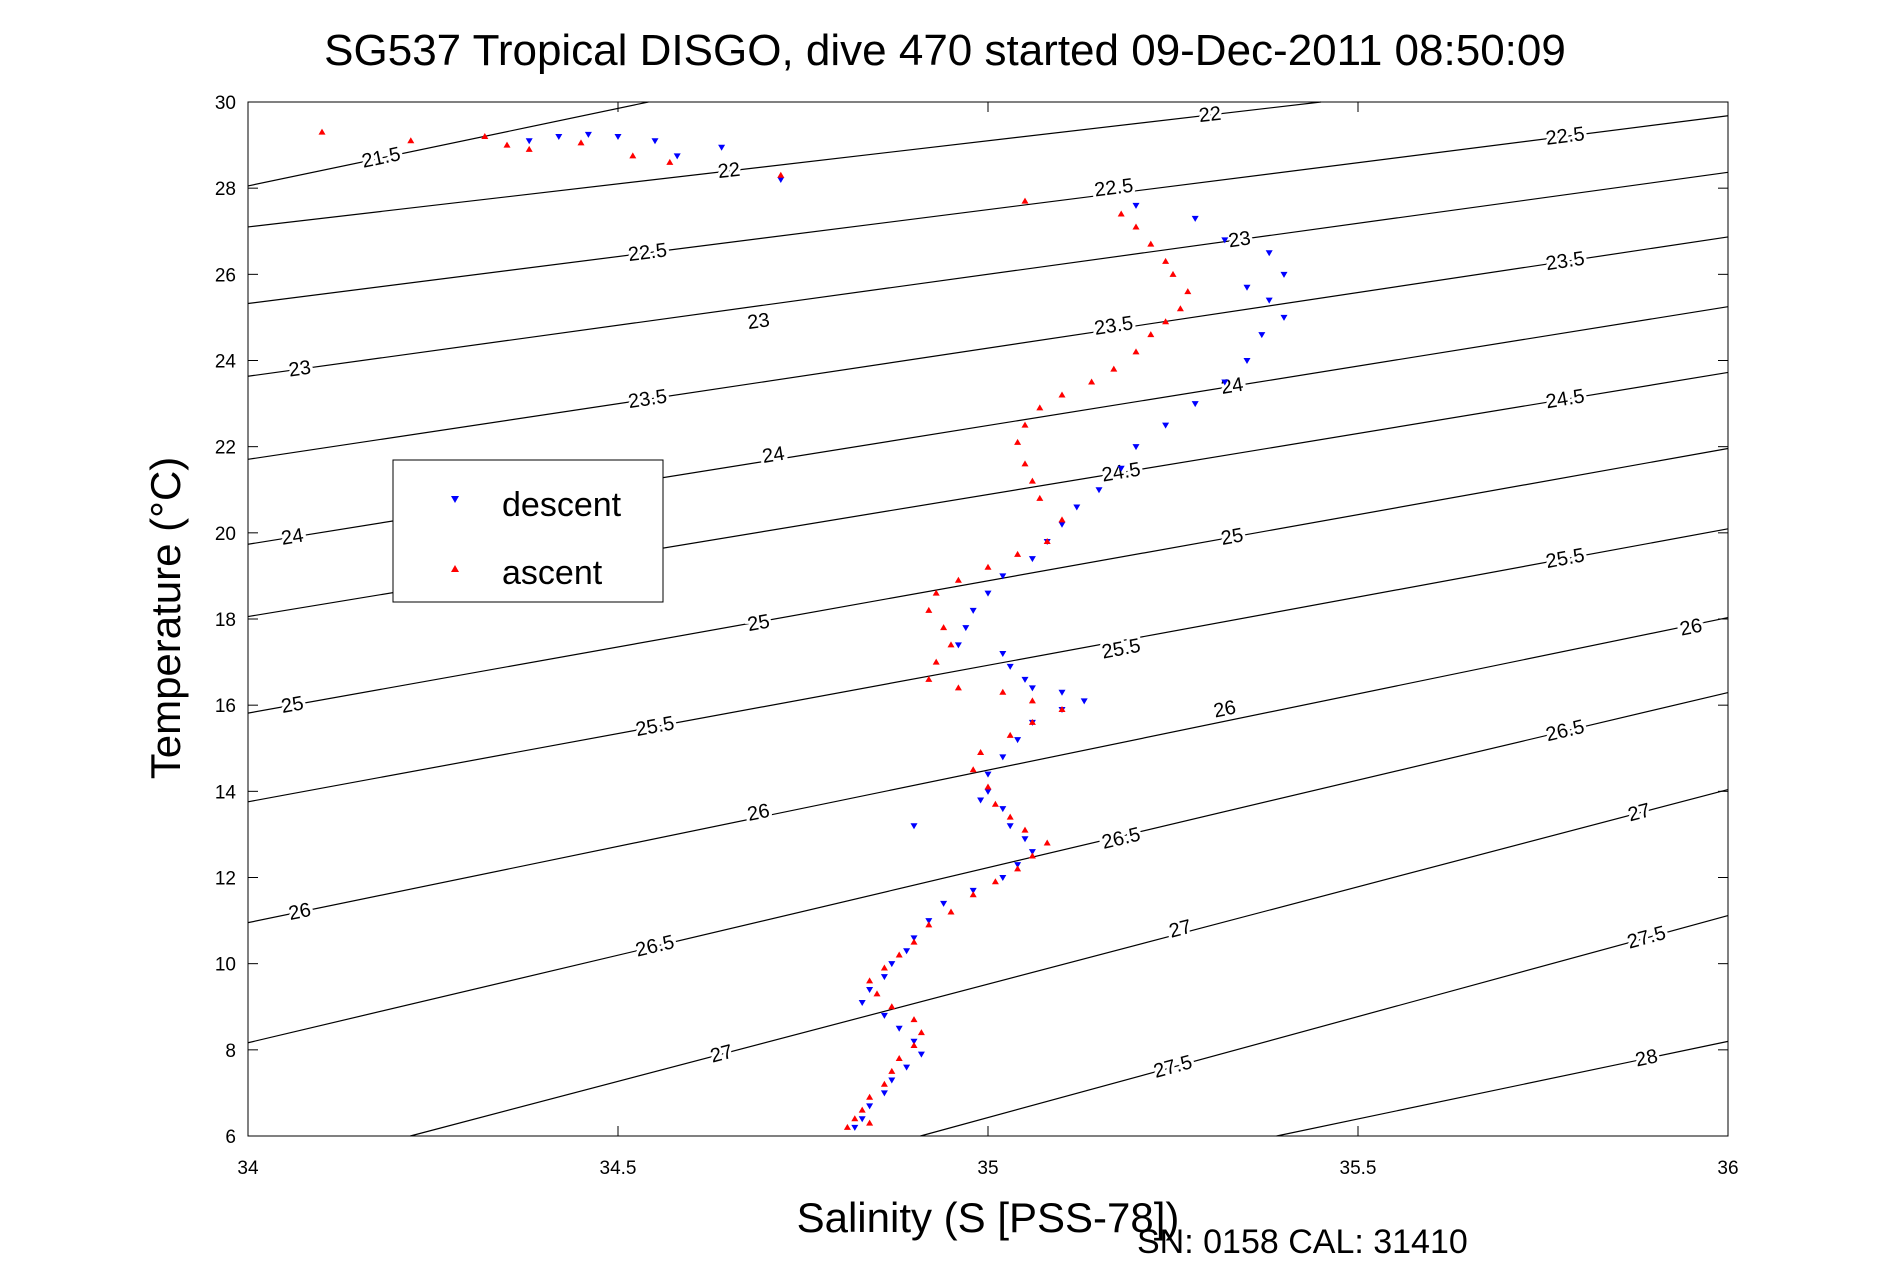 This screenshot has width=1891, height=1262. What do you see at coordinates (1172, 1066) in the screenshot?
I see `contour-label: 27.5` at bounding box center [1172, 1066].